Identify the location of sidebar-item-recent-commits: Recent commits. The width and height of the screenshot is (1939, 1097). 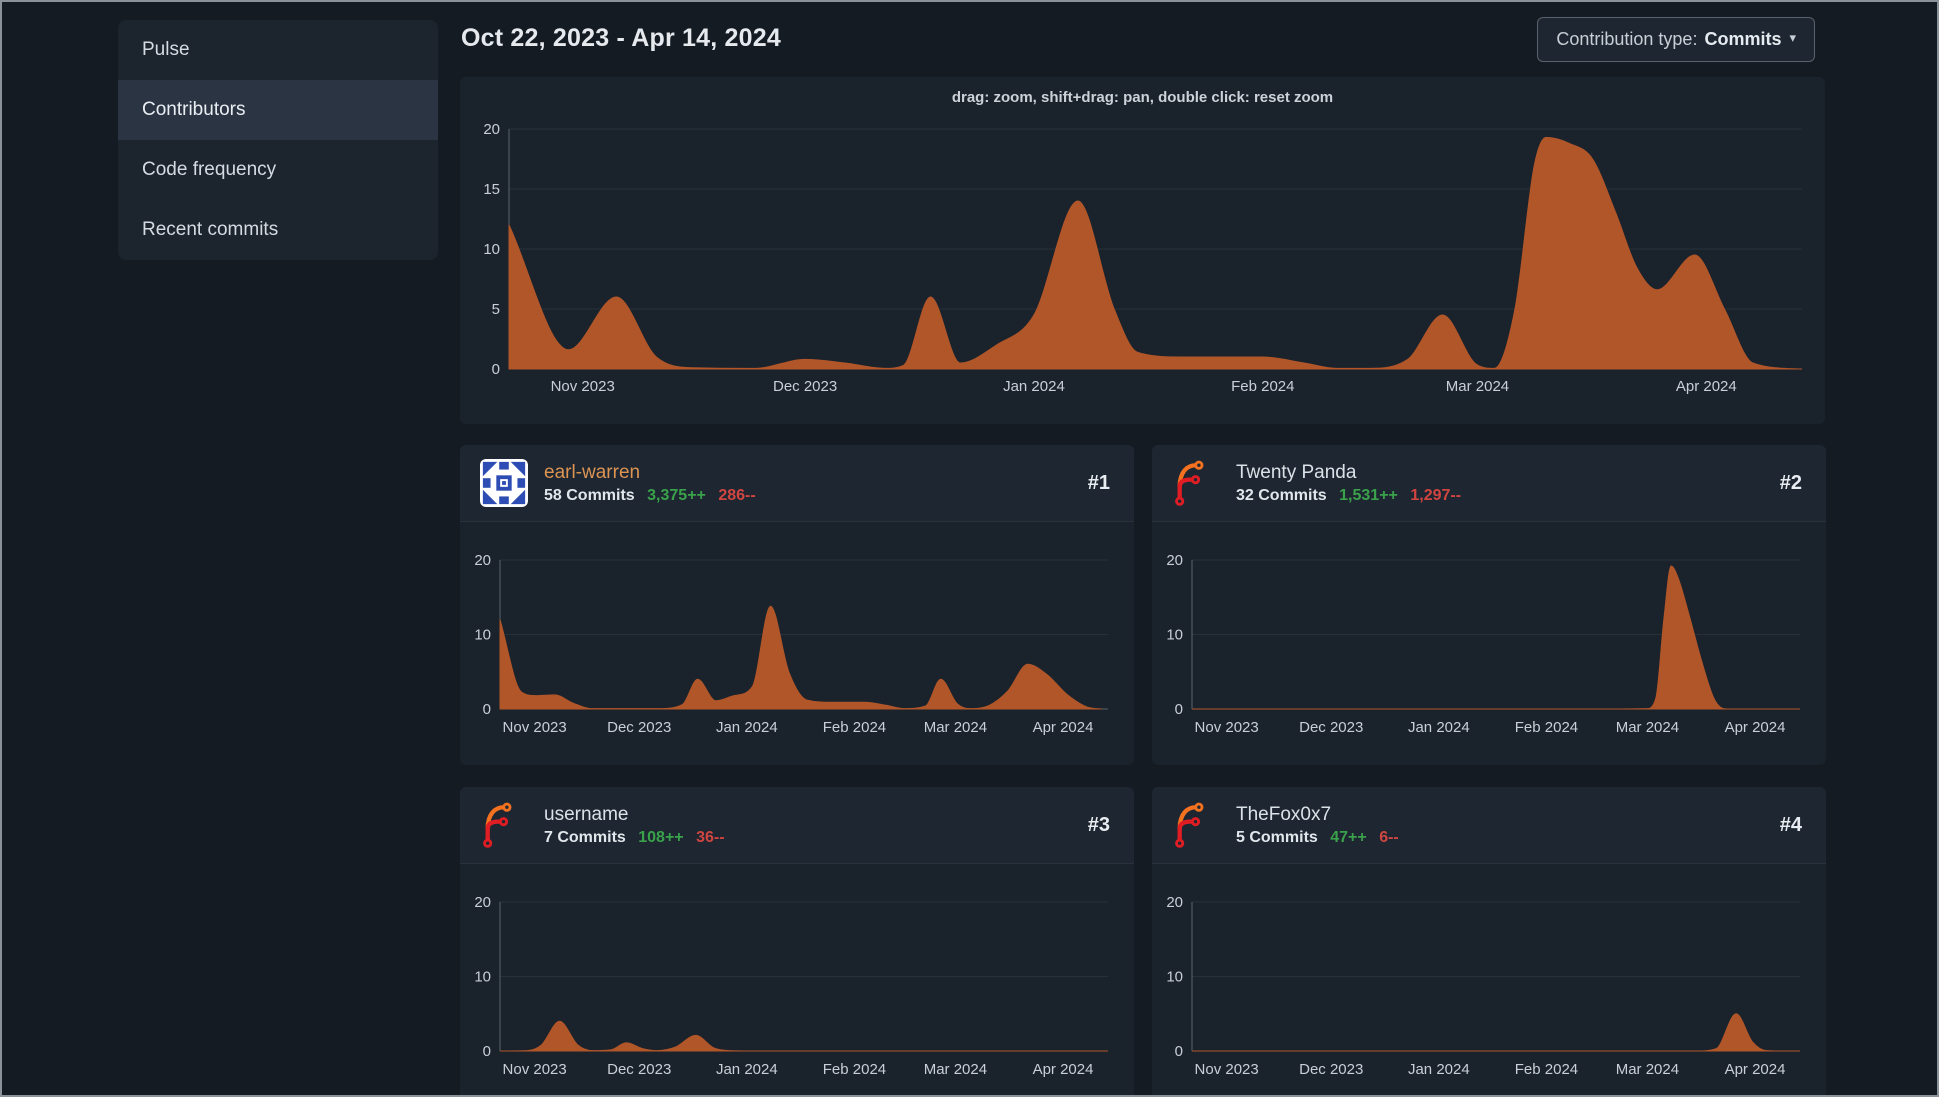
(278, 230).